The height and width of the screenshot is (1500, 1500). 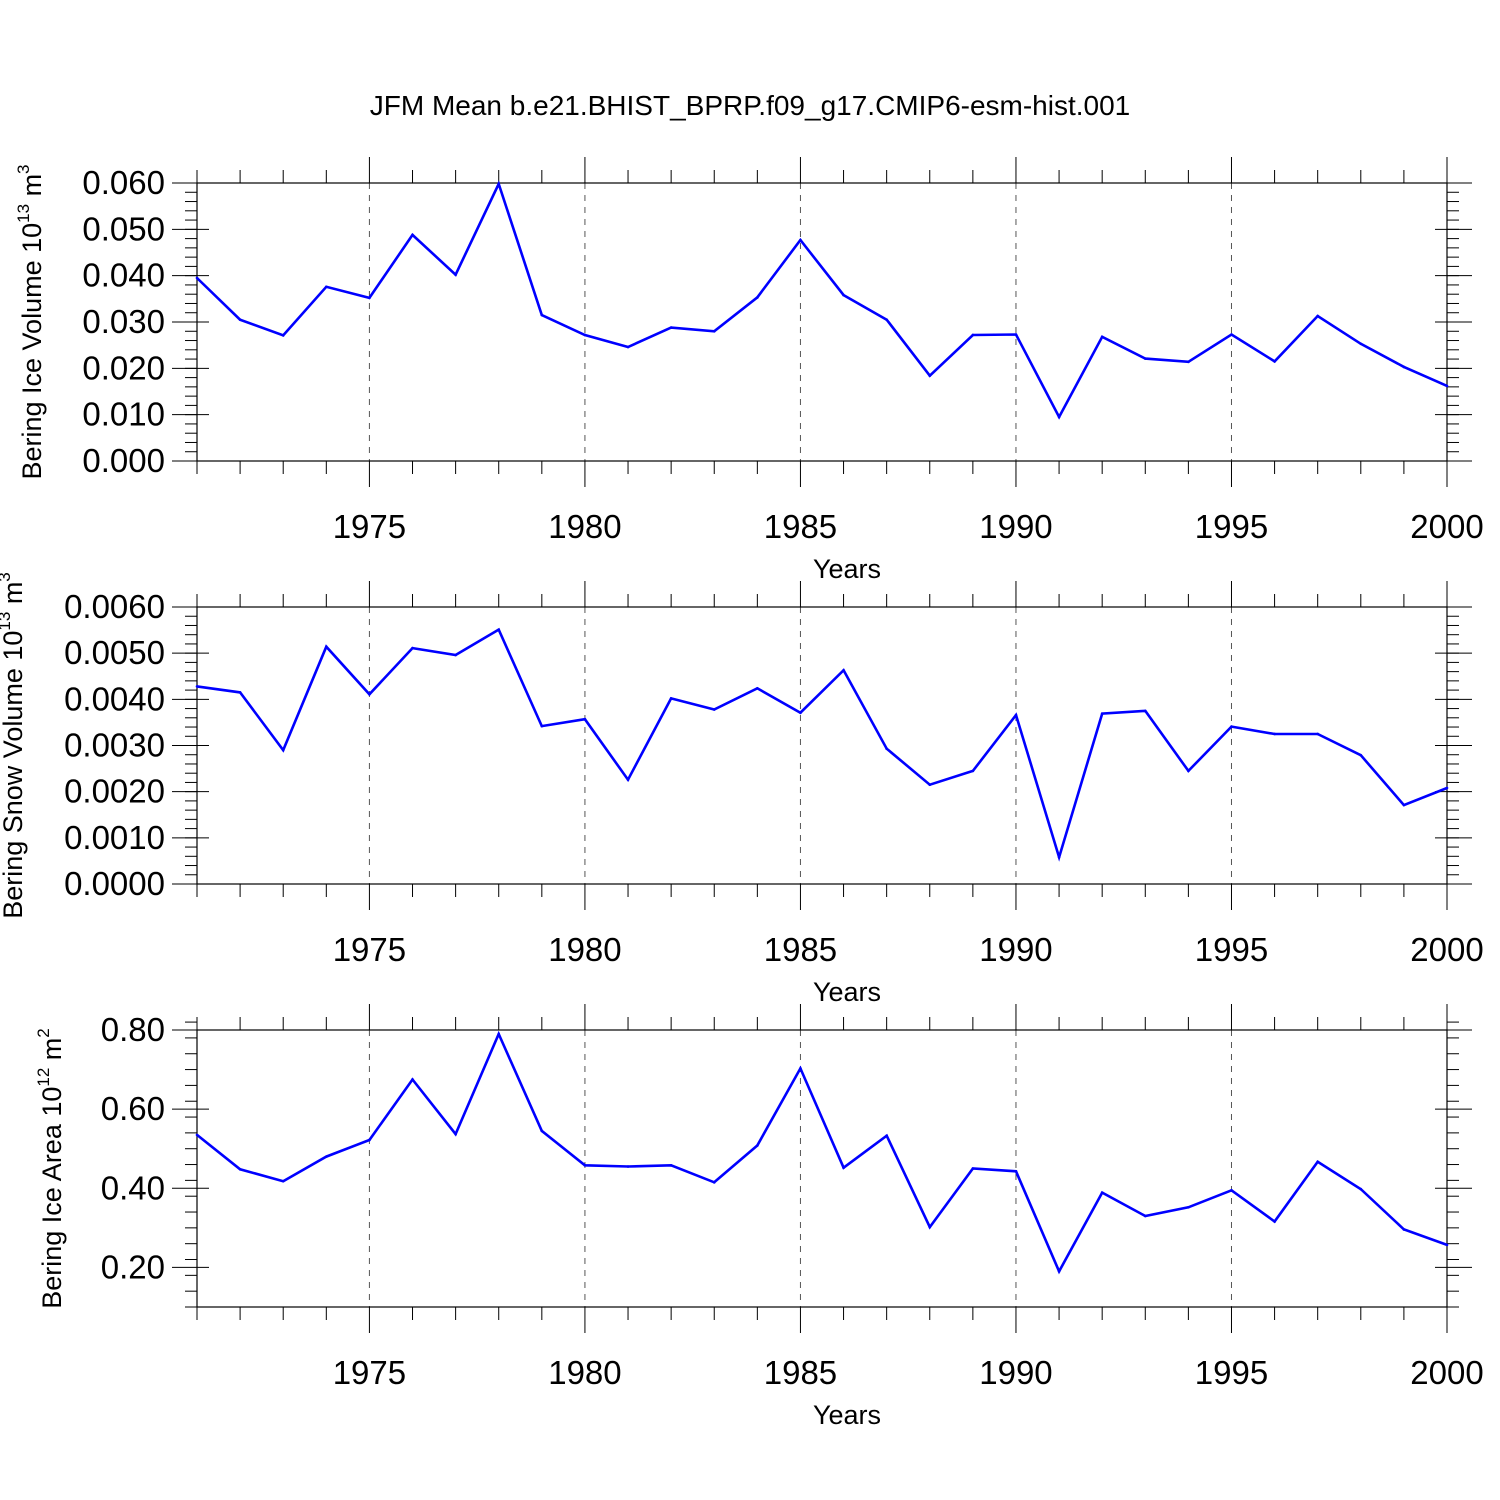 I want to click on y-tick-label: 0.0050, so click(x=114, y=652).